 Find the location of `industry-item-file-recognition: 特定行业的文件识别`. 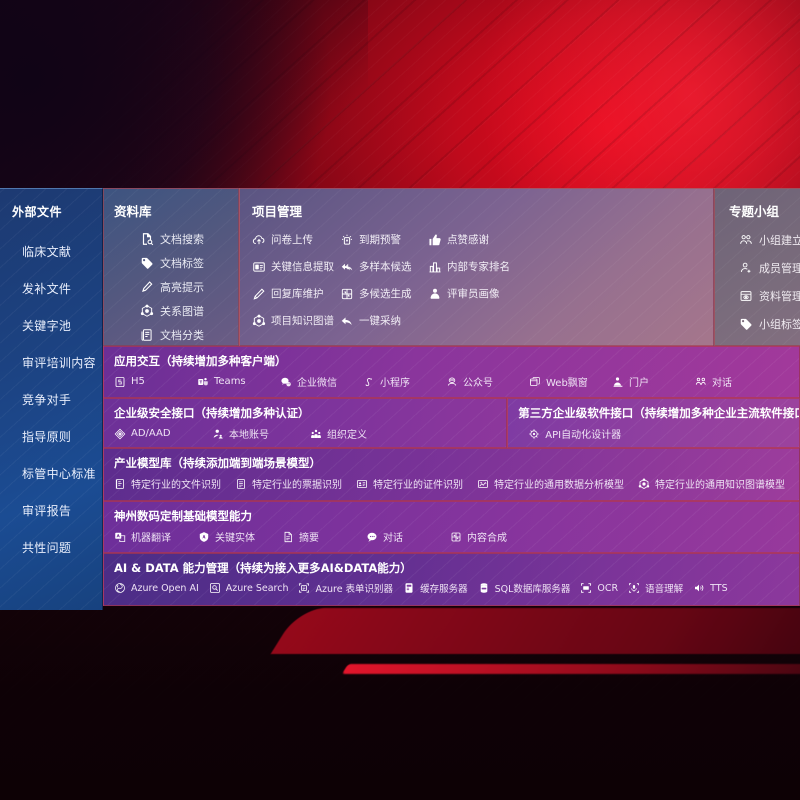

industry-item-file-recognition: 特定行业的文件识别 is located at coordinates (167, 483).